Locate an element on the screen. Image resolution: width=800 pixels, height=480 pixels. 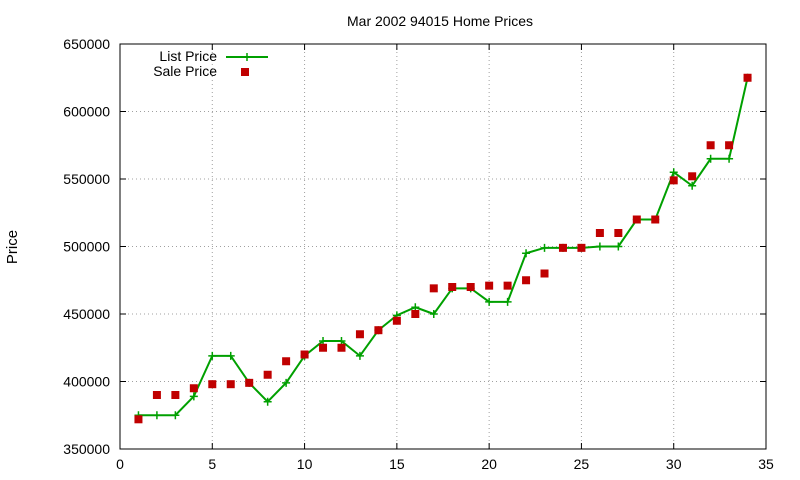
chart-title: Mar 2002 94015 Home Prices is located at coordinates (440, 21).